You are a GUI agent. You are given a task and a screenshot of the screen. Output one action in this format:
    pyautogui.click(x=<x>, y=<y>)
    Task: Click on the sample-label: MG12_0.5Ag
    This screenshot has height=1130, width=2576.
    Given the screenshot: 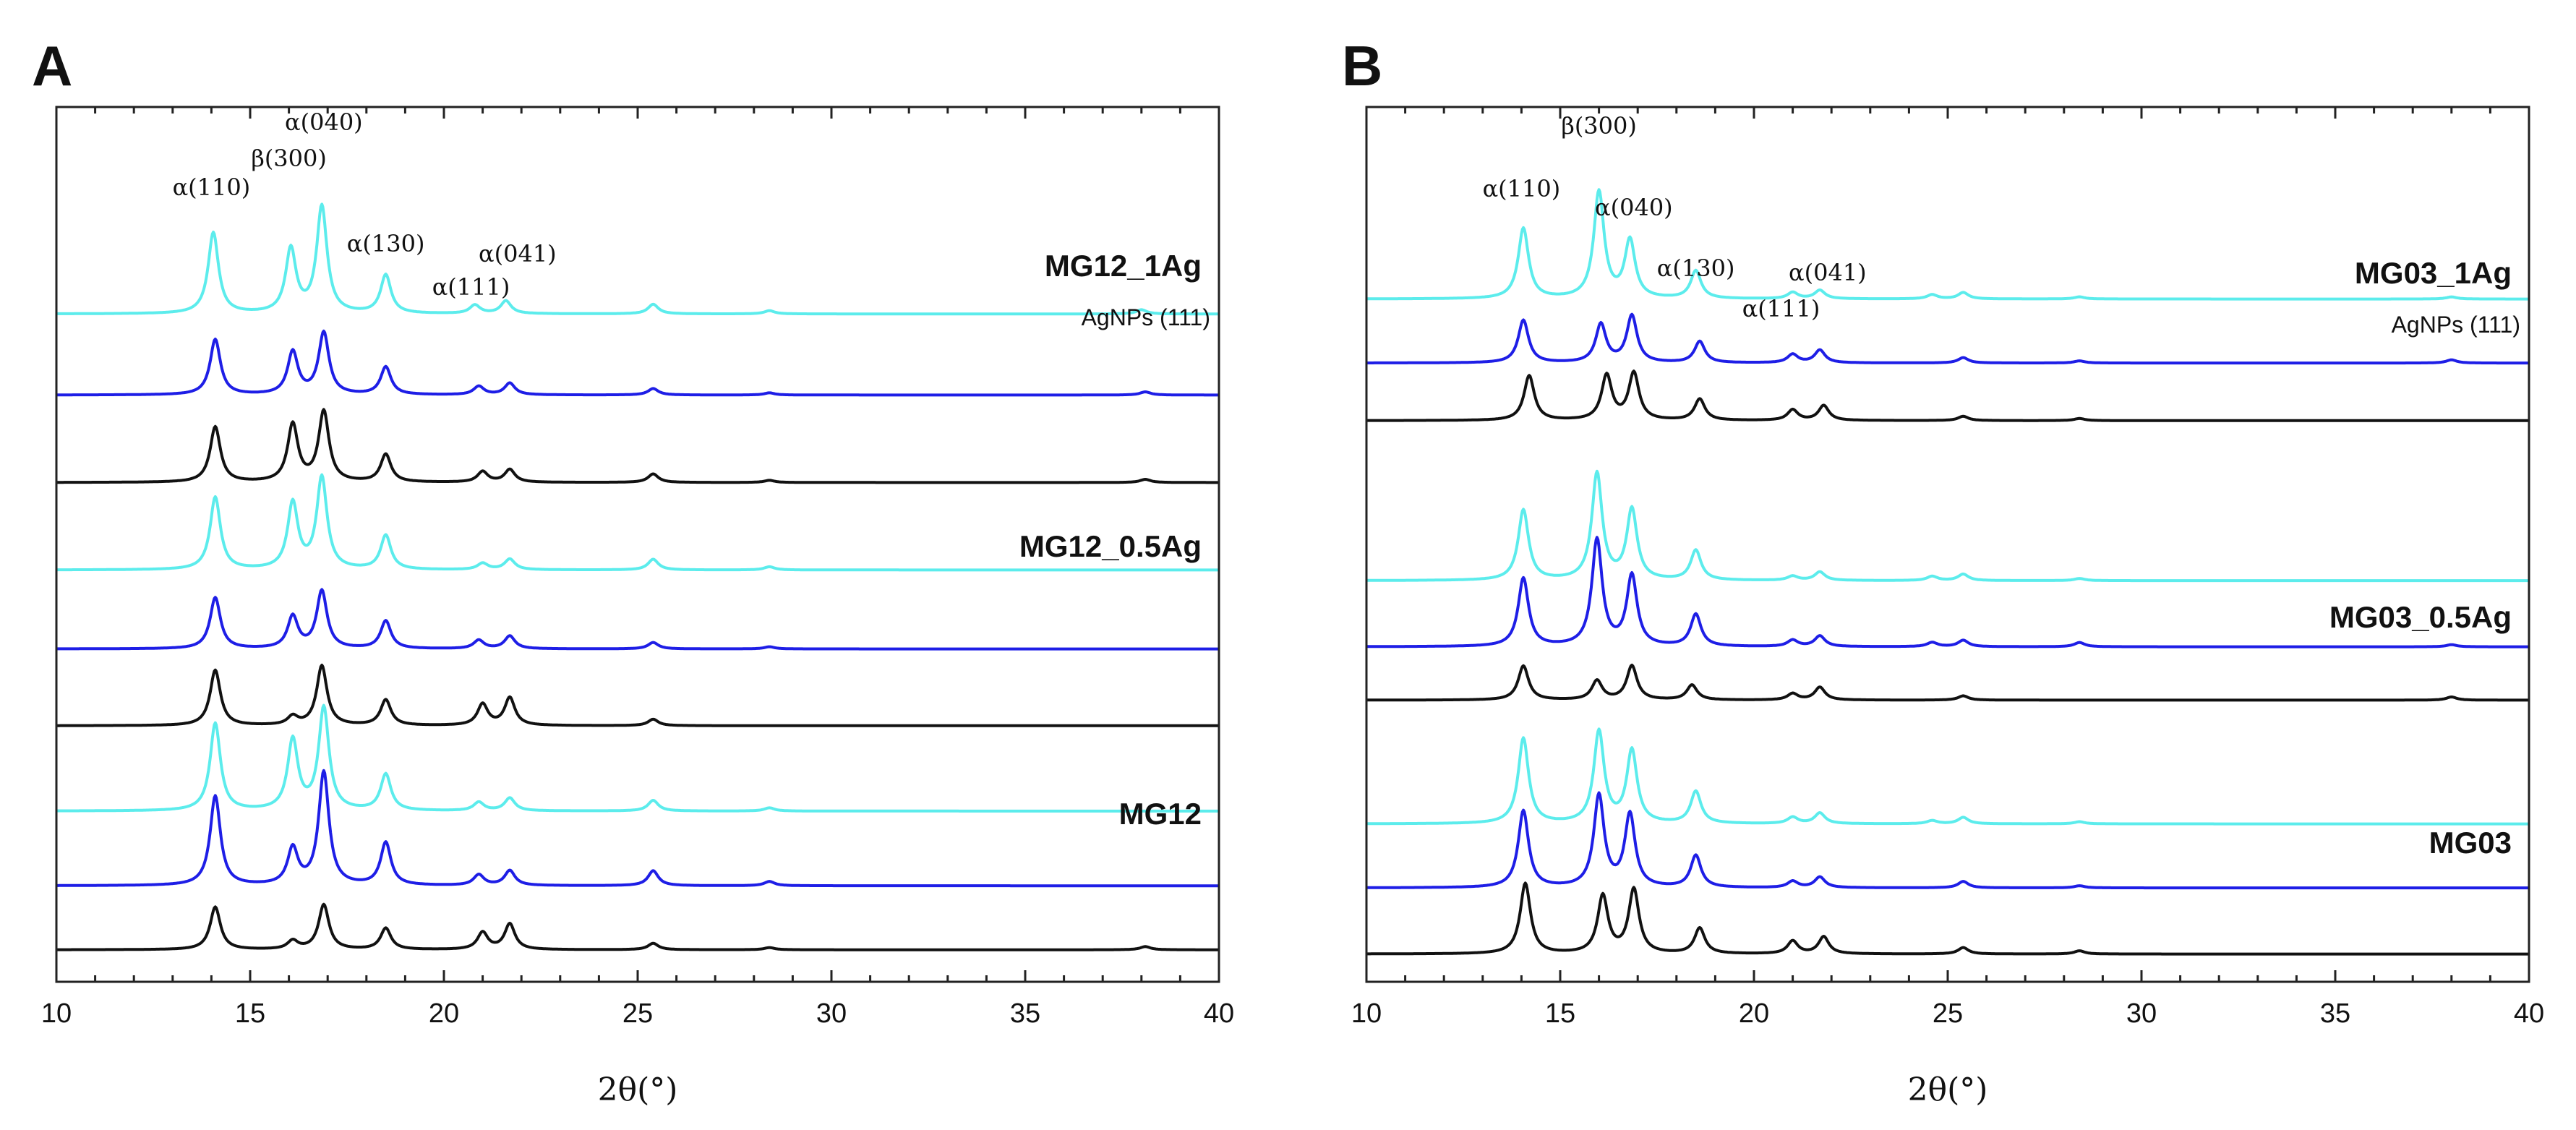 What is the action you would take?
    pyautogui.click(x=1110, y=546)
    